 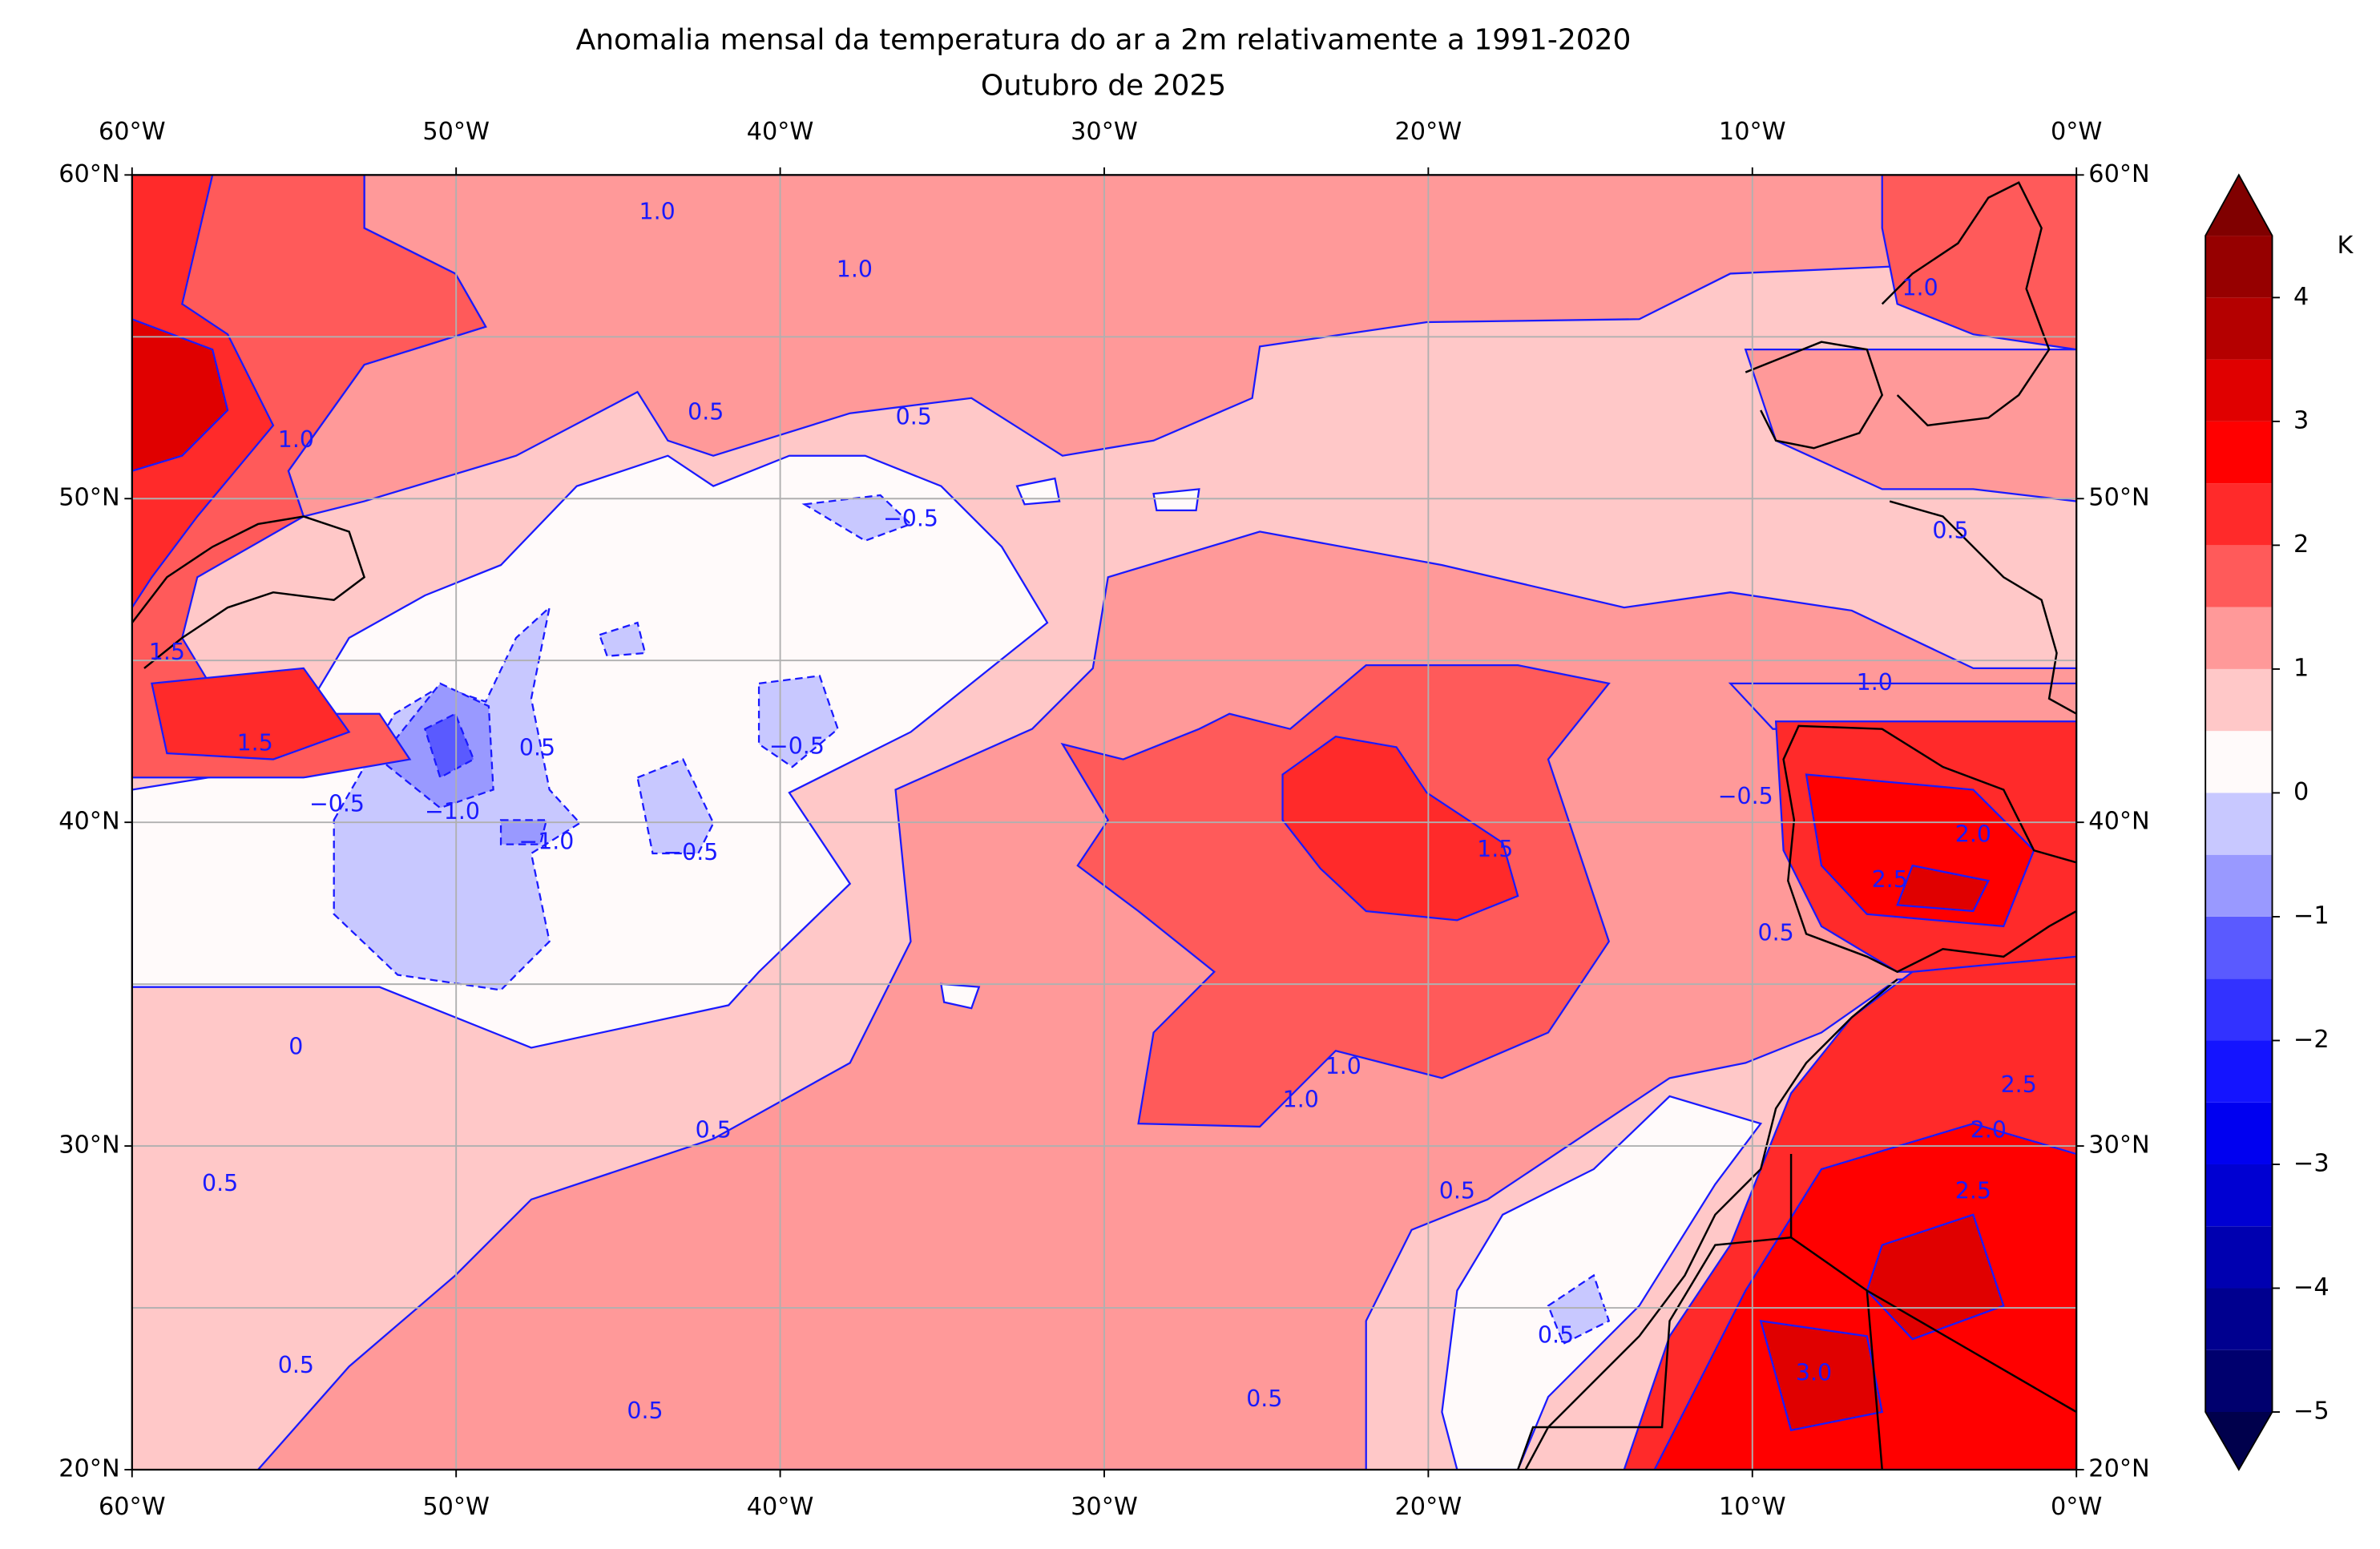 What do you see at coordinates (295, 1046) in the screenshot?
I see `contour-label: 0` at bounding box center [295, 1046].